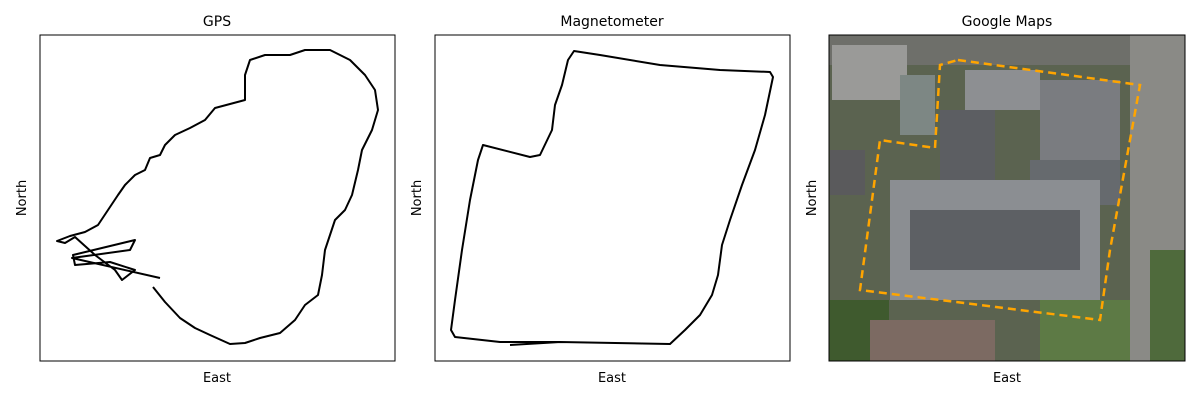 The image size is (1200, 400). I want to click on panel-title: Google Maps, so click(1007, 22).